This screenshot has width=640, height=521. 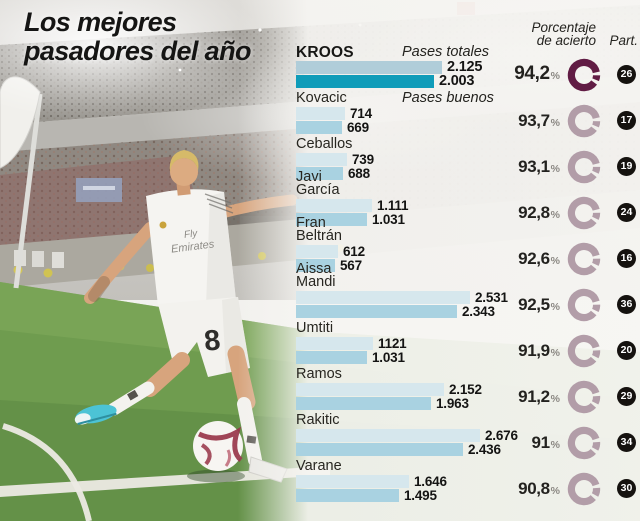 I want to click on player-name: Javi García, so click(x=318, y=184).